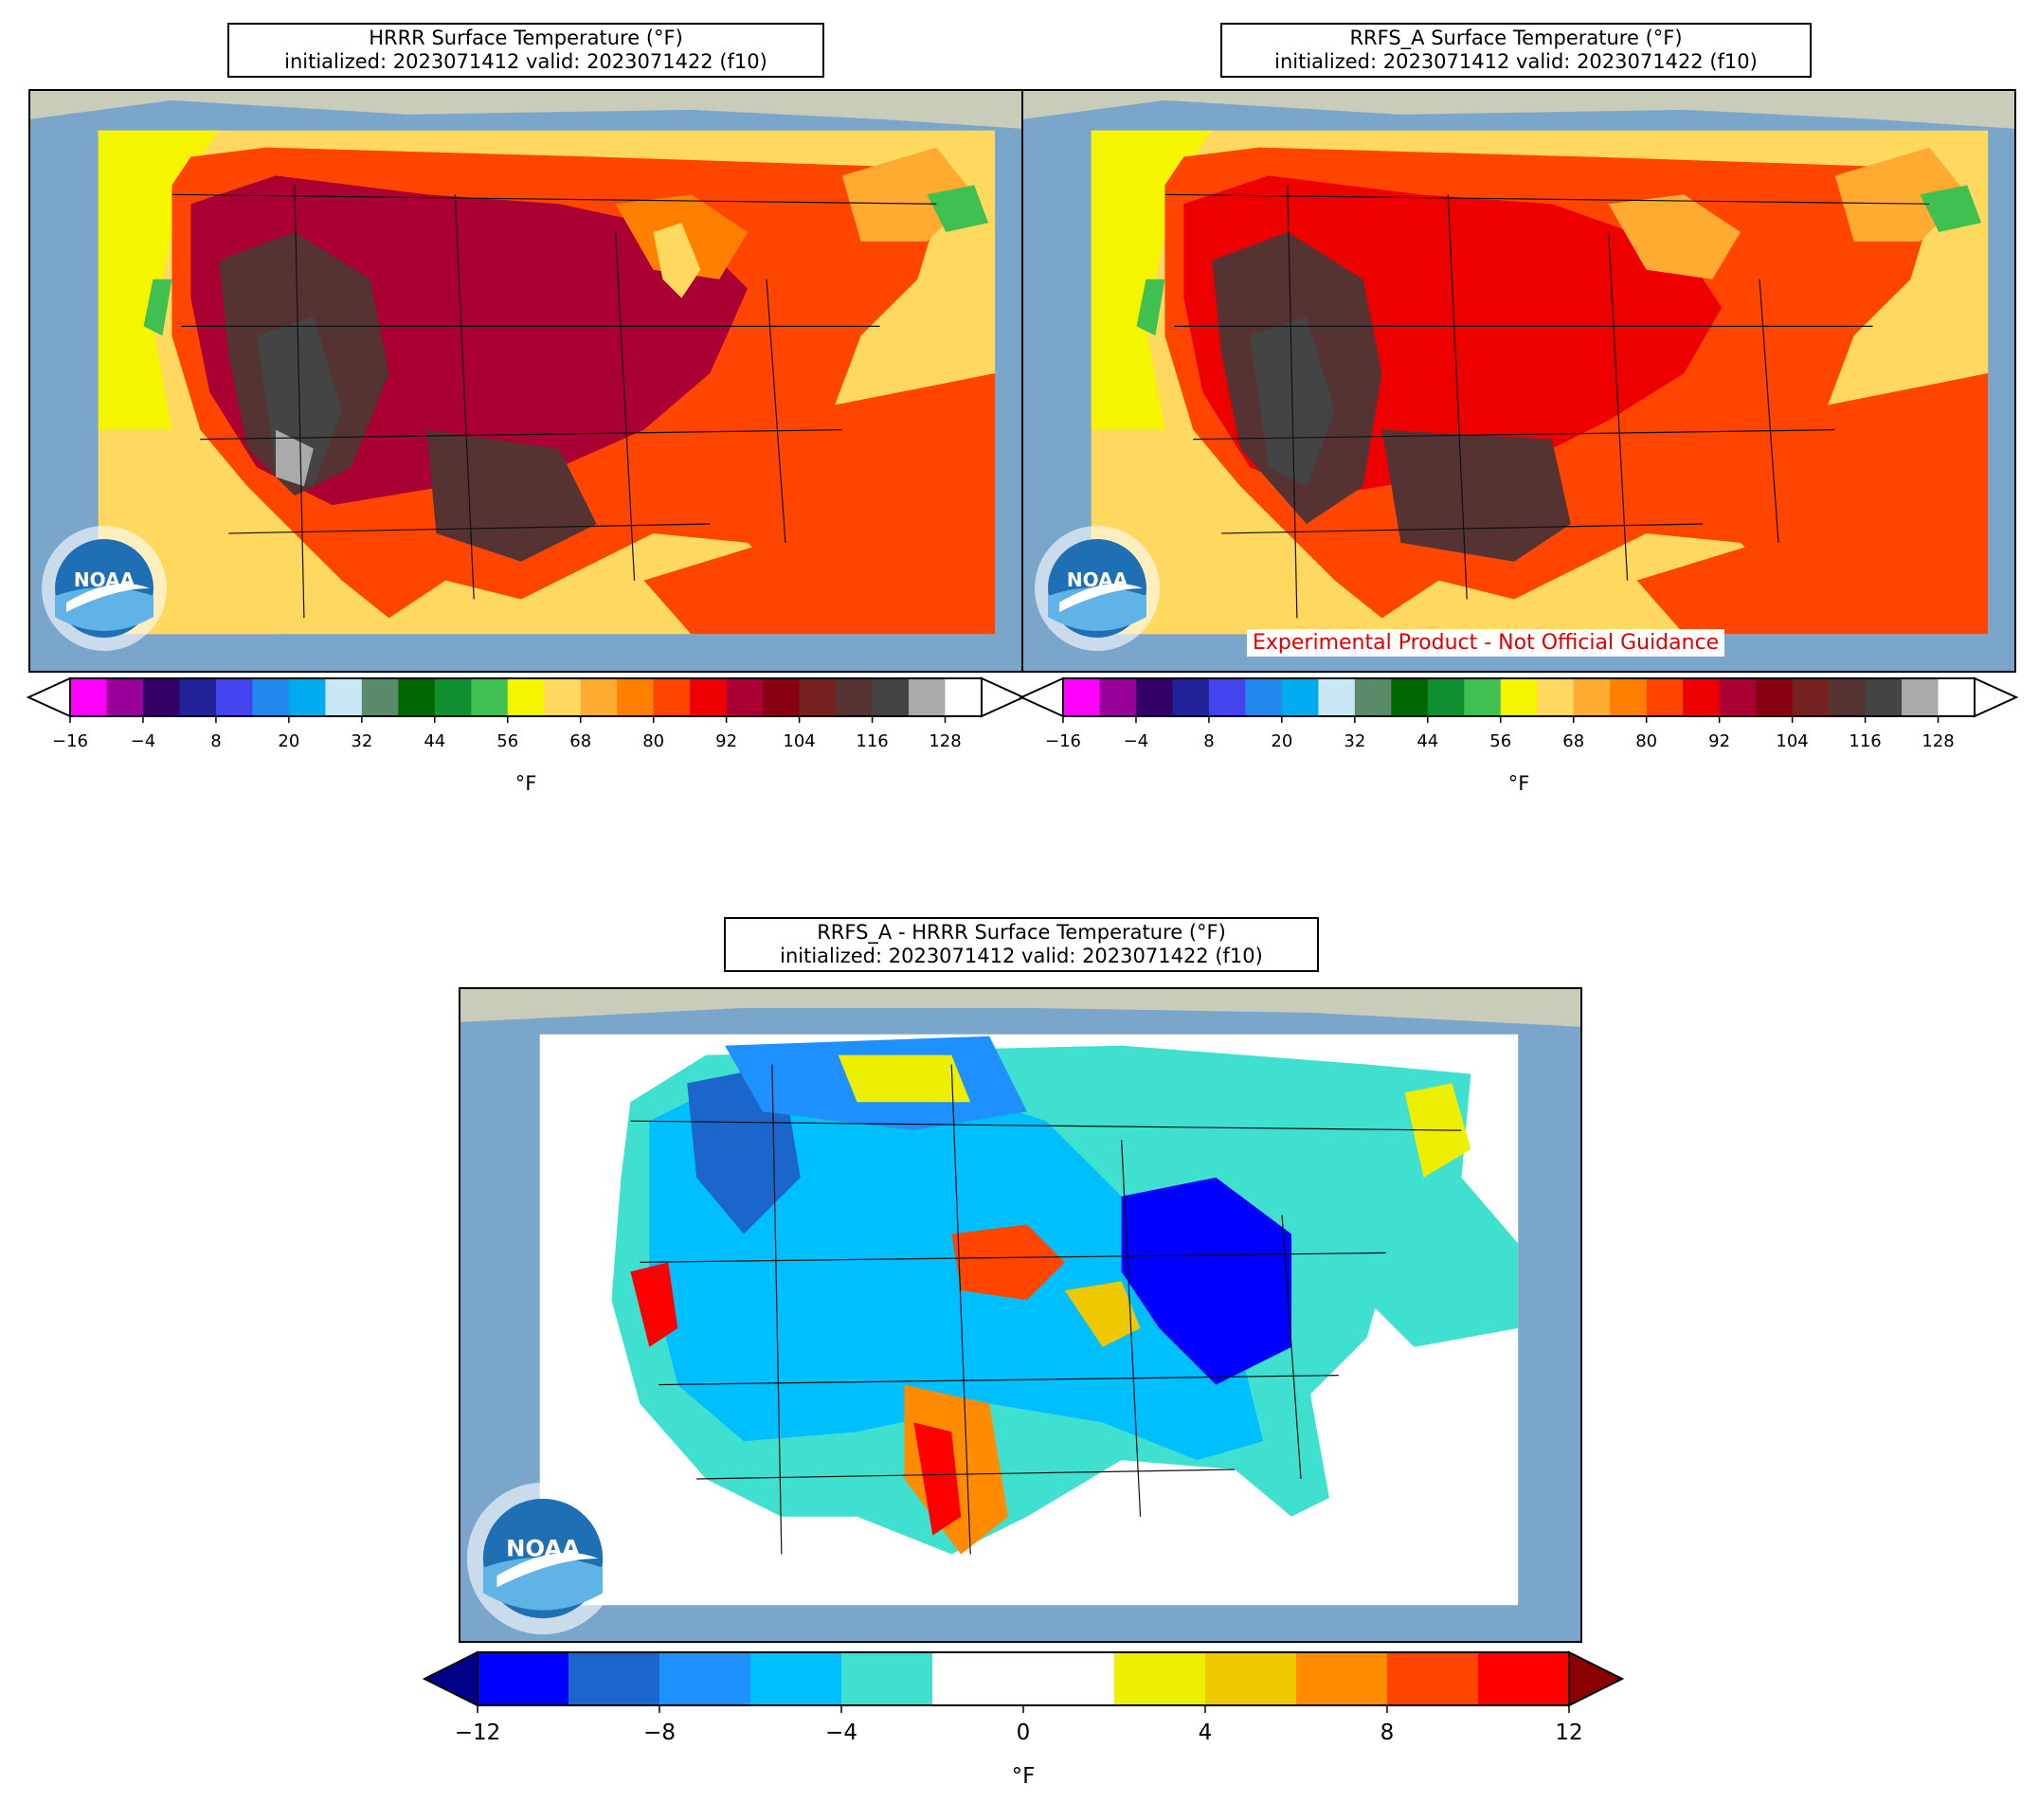 This screenshot has width=2039, height=1820. What do you see at coordinates (726, 741) in the screenshot?
I see `colorbar-tick-label: 92` at bounding box center [726, 741].